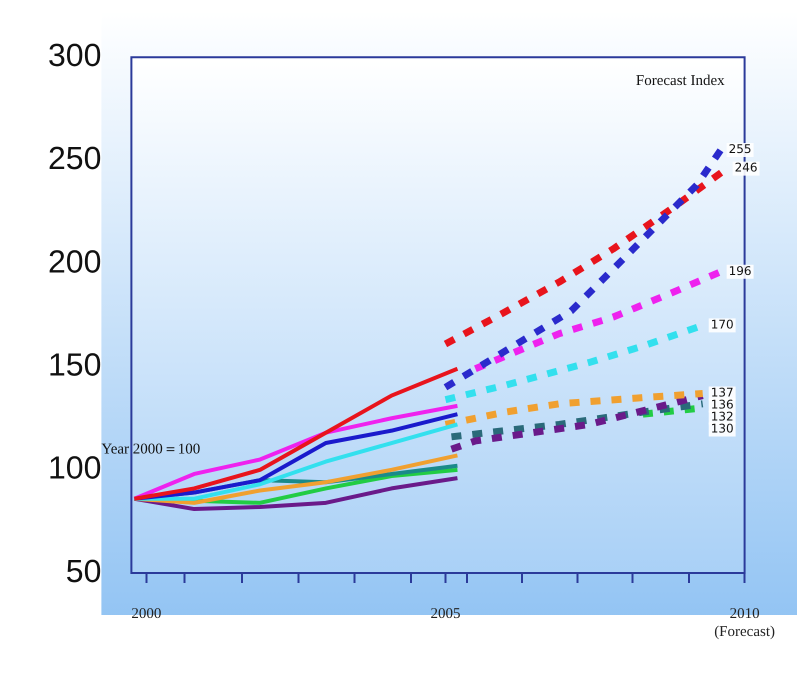 The width and height of the screenshot is (805, 675). I want to click on data-label: 136, so click(722, 405).